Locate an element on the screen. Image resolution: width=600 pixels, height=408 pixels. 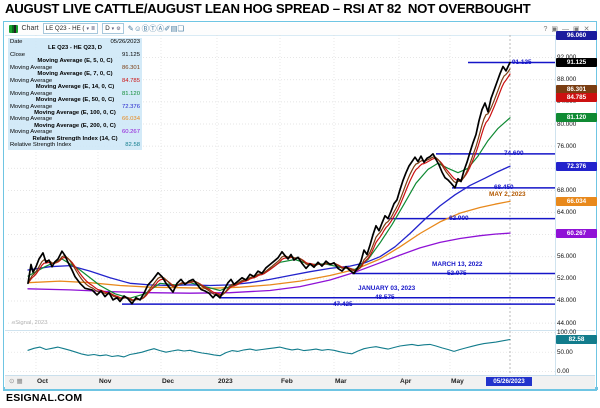
minimize-button: — is located at coordinates (565, 29).